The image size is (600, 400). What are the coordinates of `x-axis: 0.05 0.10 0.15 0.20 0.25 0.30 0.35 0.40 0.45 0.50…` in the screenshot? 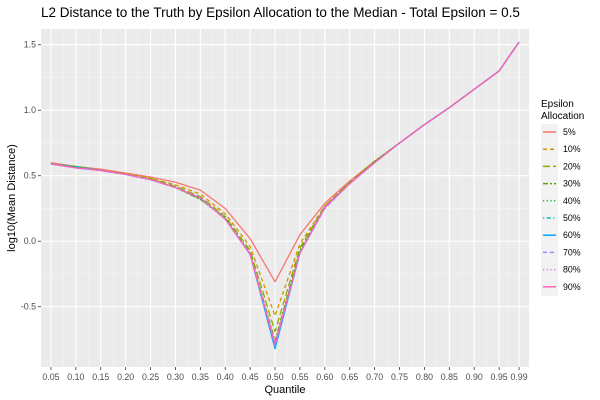 It's located at (285, 374).